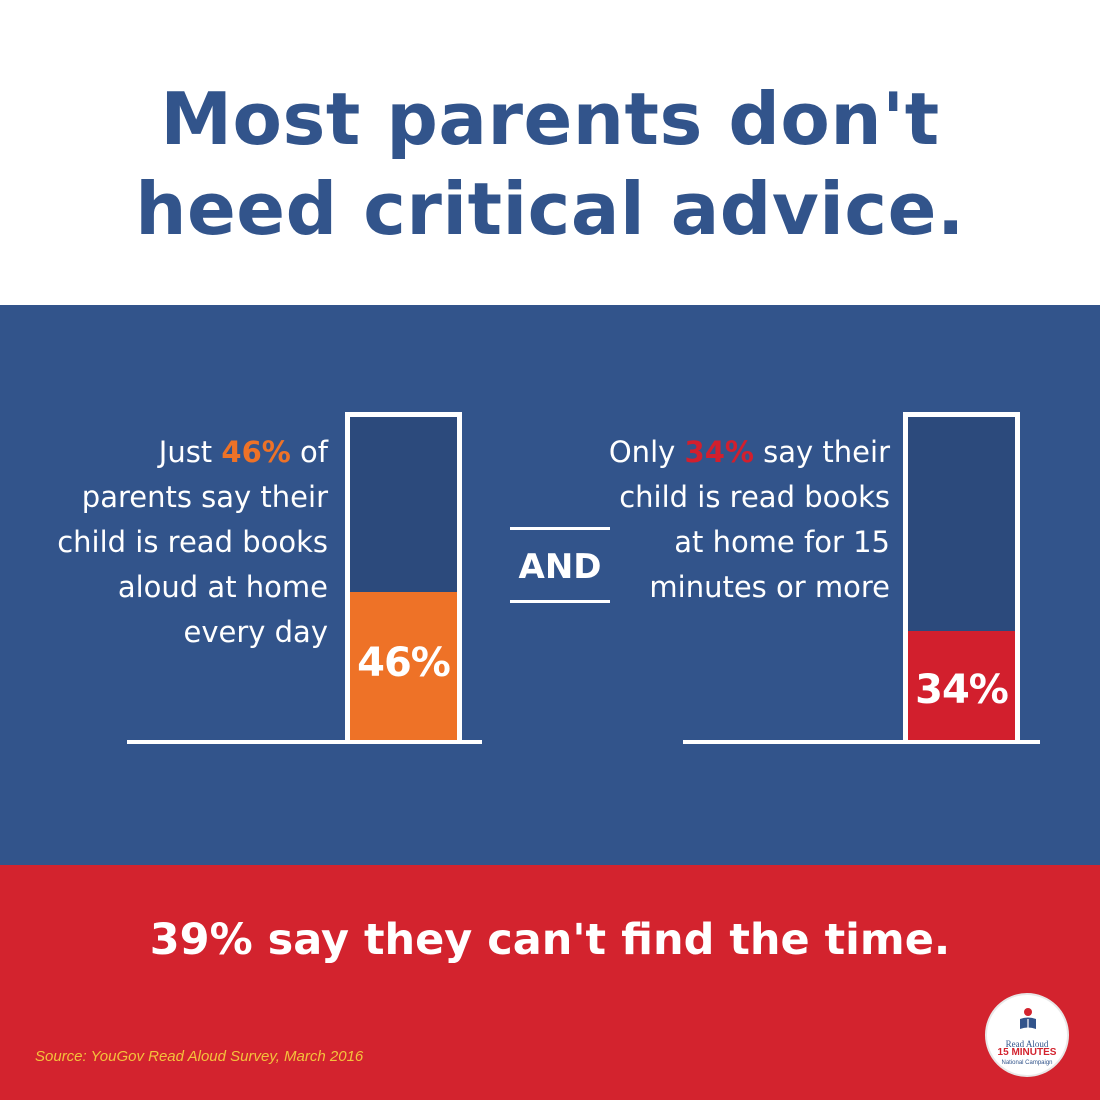 The width and height of the screenshot is (1100, 1100). Describe the element at coordinates (962, 690) in the screenshot. I see `bar-2-data-label: 34%` at that location.